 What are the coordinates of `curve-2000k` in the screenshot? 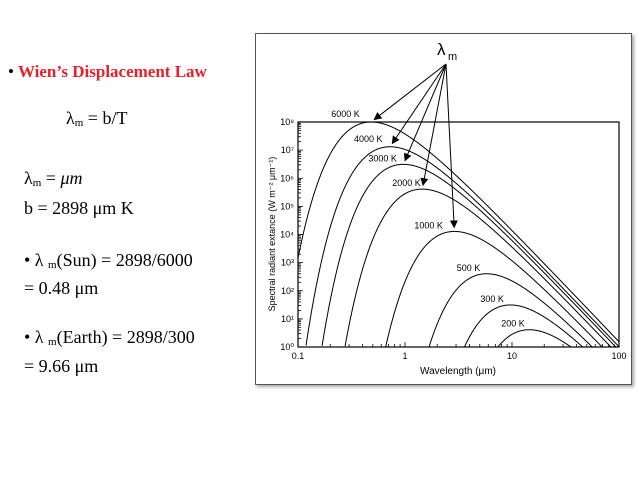 It's located at (478, 268).